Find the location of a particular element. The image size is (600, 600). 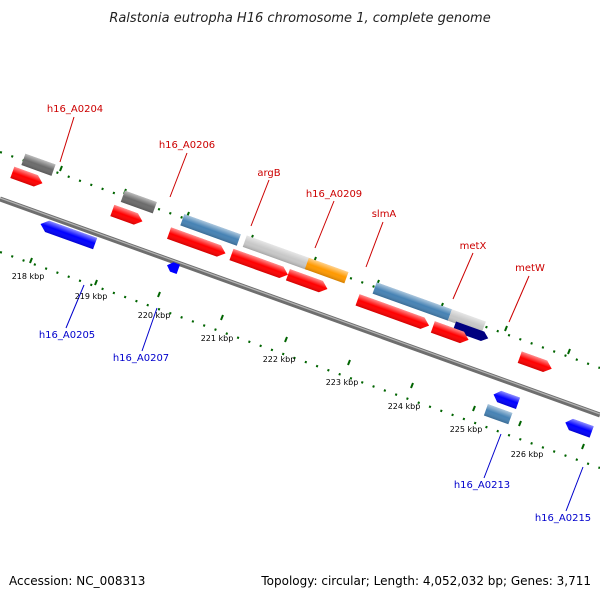

gene-label-h16-a0213: h16_A0213 is located at coordinates (482, 485).